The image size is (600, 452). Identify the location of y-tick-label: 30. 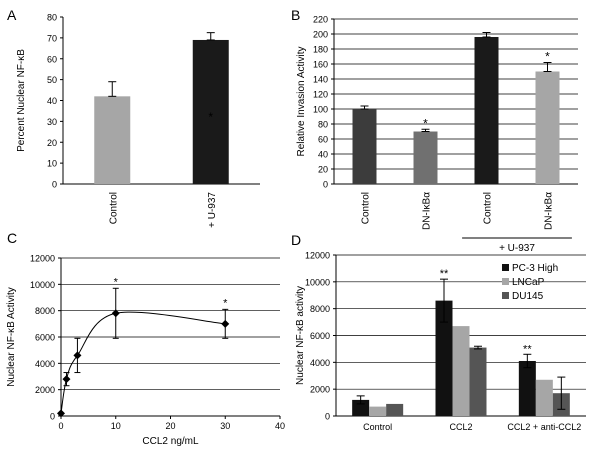
(52, 122).